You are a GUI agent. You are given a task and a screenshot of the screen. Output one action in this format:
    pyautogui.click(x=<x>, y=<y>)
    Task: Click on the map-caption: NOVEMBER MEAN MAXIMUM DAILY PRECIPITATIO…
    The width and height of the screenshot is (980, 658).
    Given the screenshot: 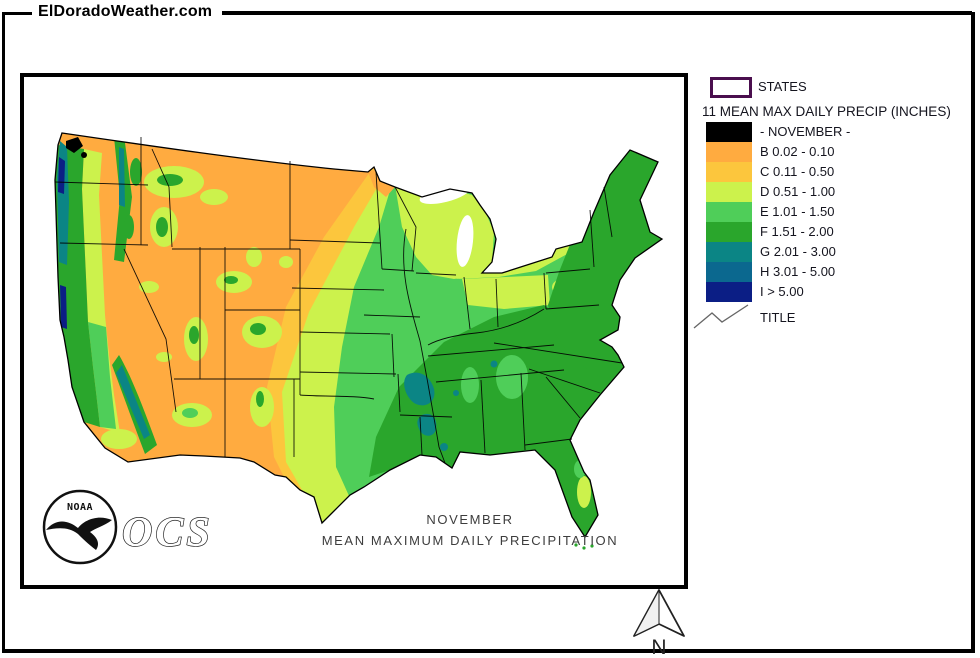 What is the action you would take?
    pyautogui.click(x=470, y=530)
    